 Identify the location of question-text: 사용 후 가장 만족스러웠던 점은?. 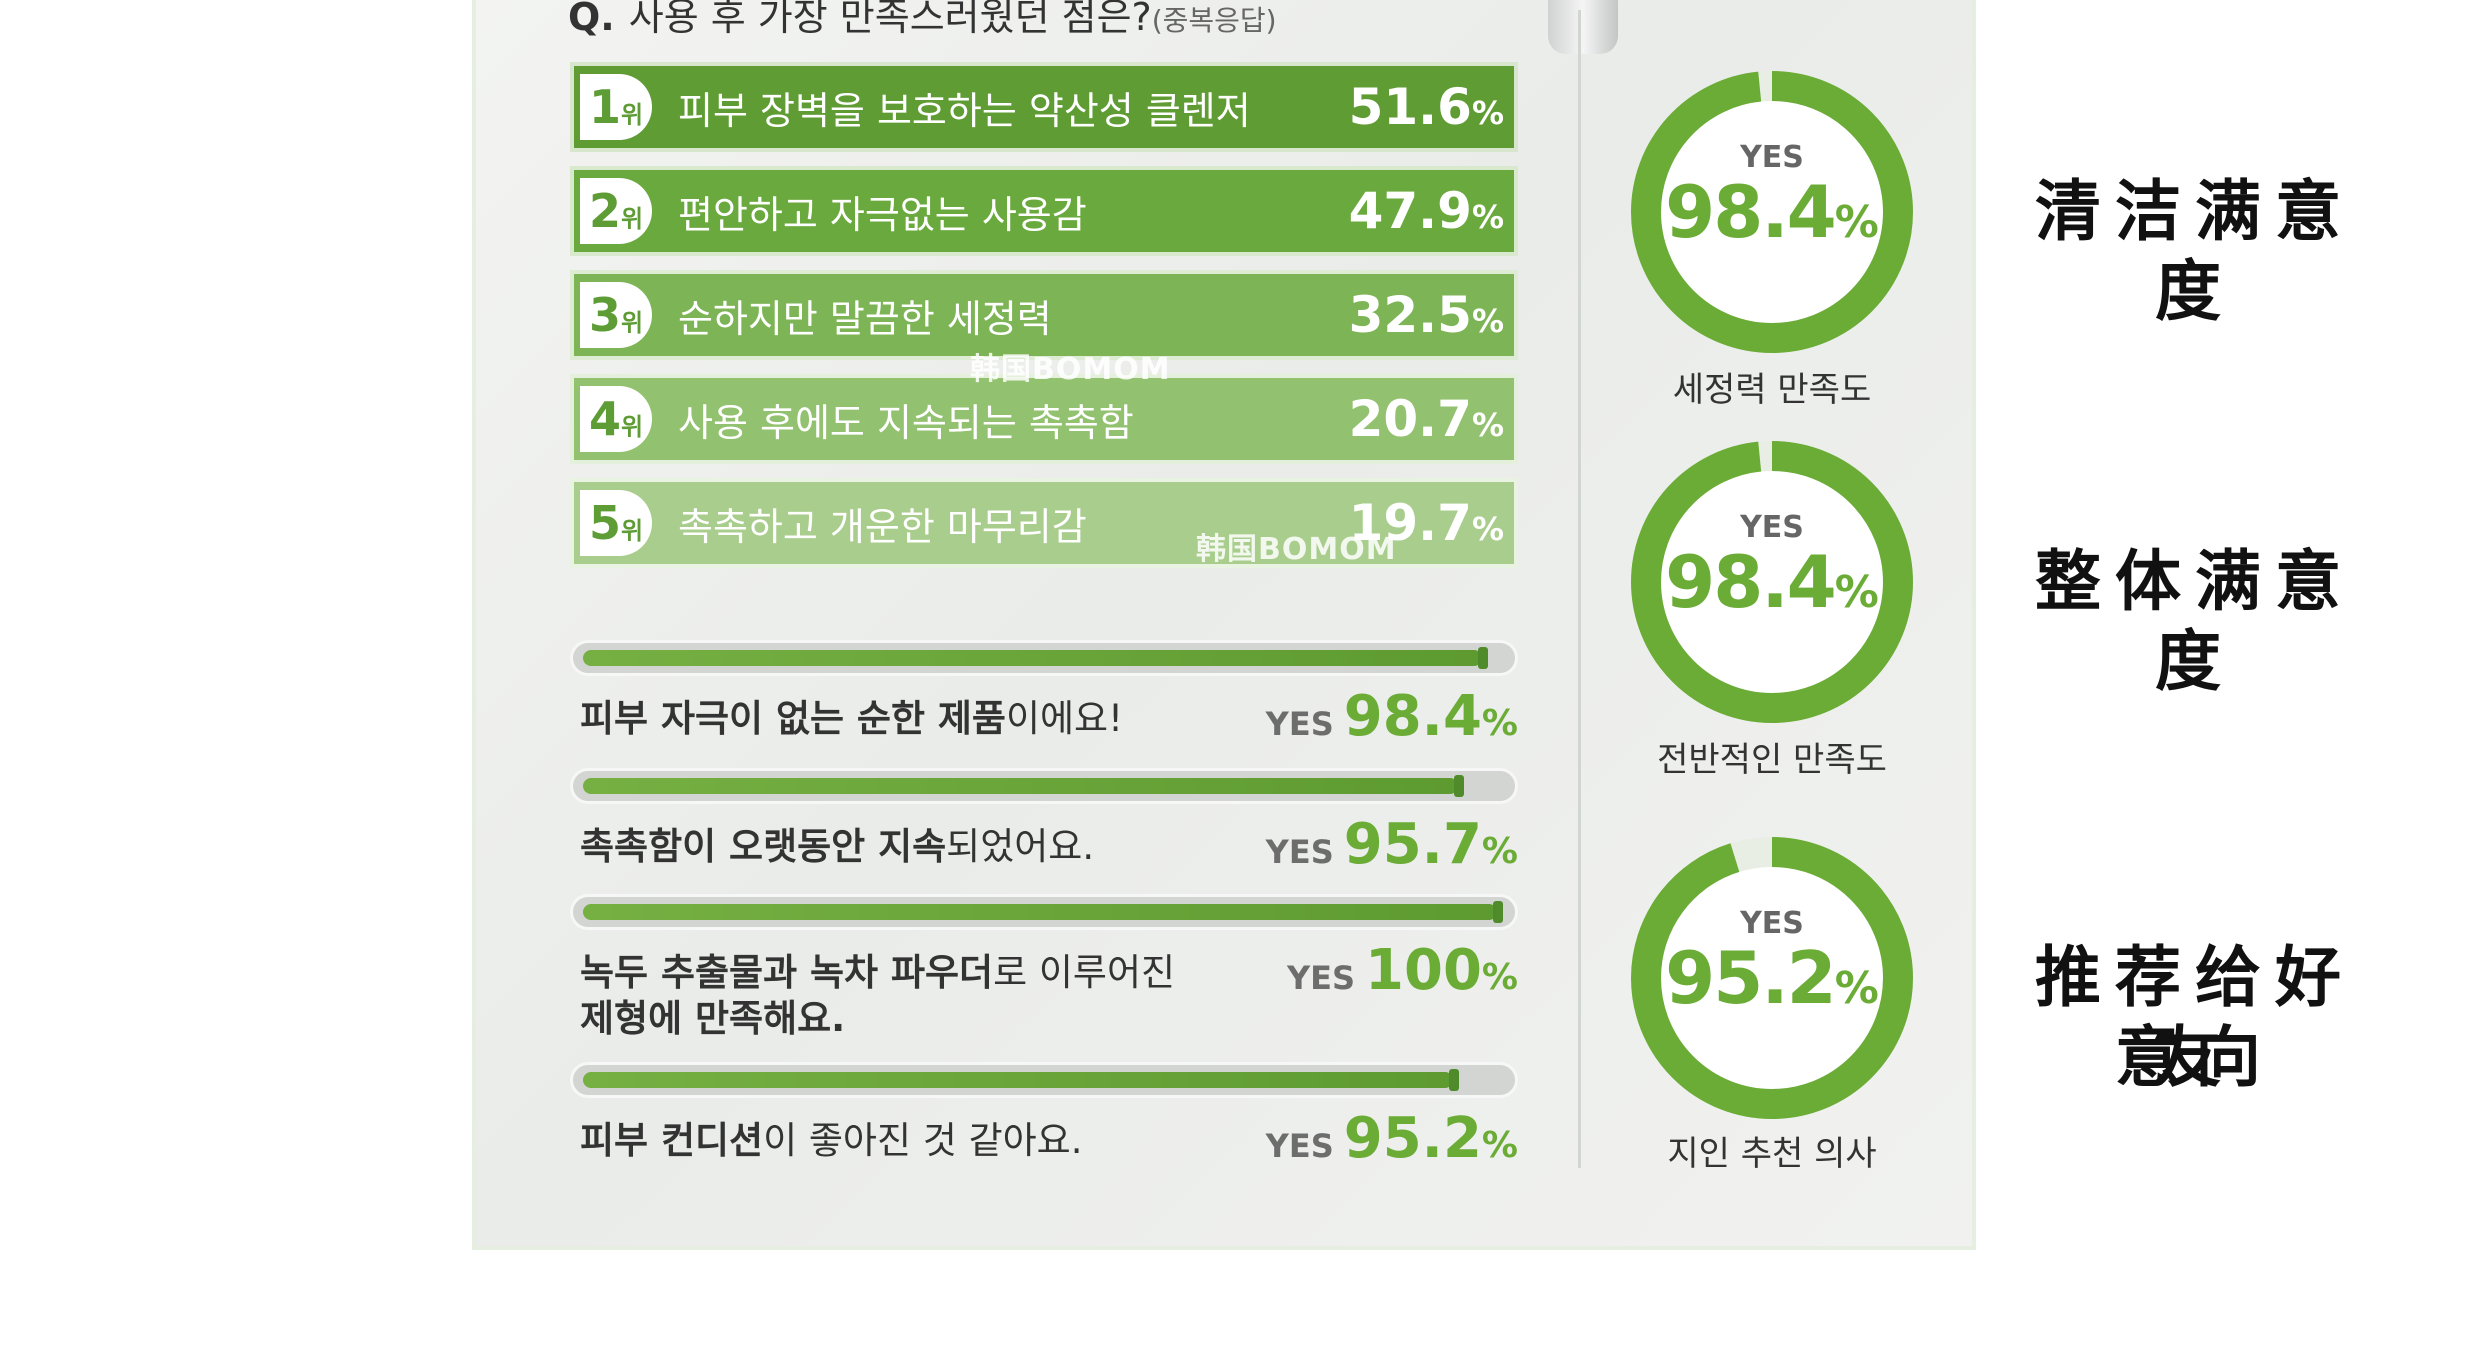
(890, 19).